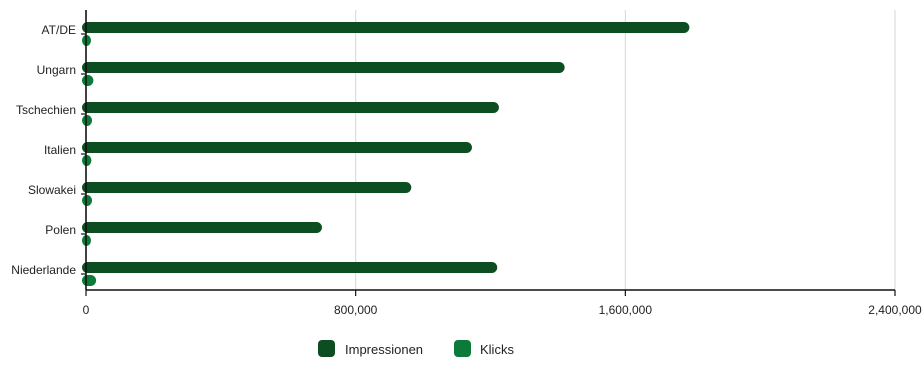 This screenshot has height=369, width=923. Describe the element at coordinates (60, 230) in the screenshot. I see `category-label: Polen` at that location.